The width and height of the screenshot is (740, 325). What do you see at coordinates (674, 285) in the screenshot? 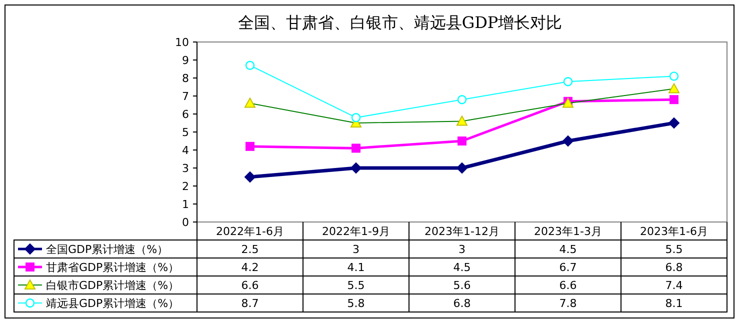
I see `data-label: 7.4` at bounding box center [674, 285].